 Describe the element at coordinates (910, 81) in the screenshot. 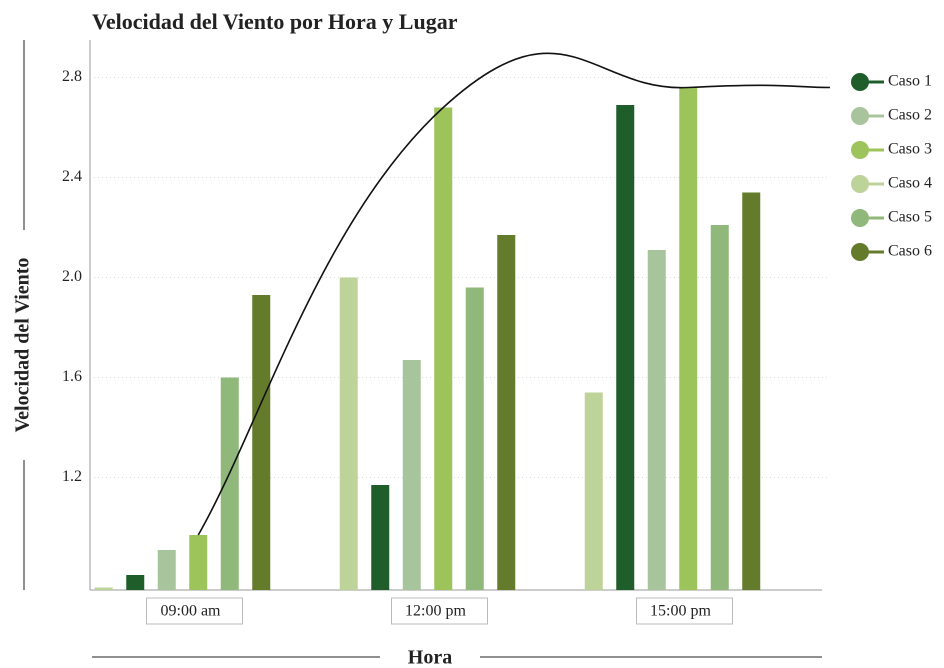

I see `legend-label: Caso 1` at that location.